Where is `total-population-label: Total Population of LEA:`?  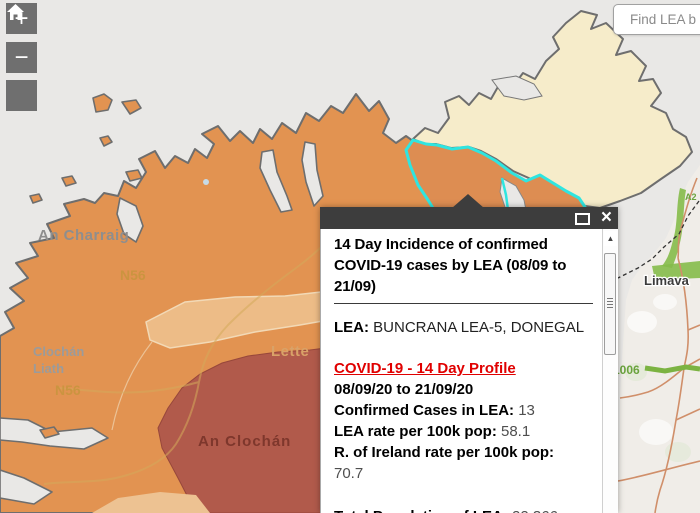 total-population-label: Total Population of LEA: is located at coordinates (421, 510).